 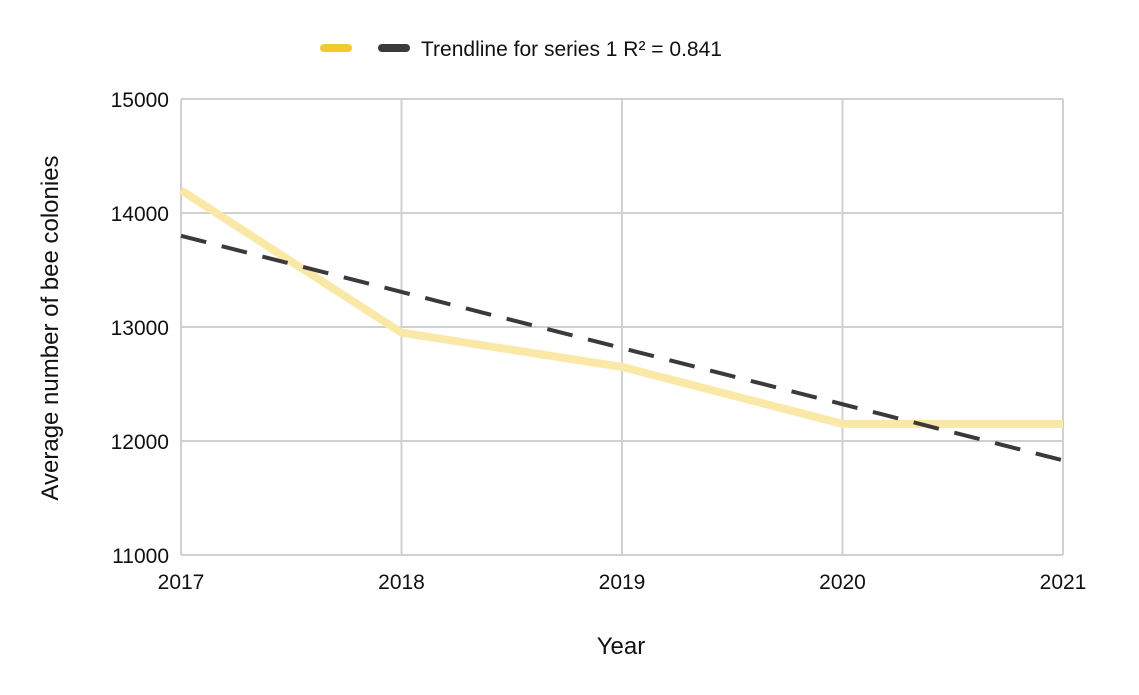 What do you see at coordinates (181, 582) in the screenshot?
I see `x-tick-label: 2017` at bounding box center [181, 582].